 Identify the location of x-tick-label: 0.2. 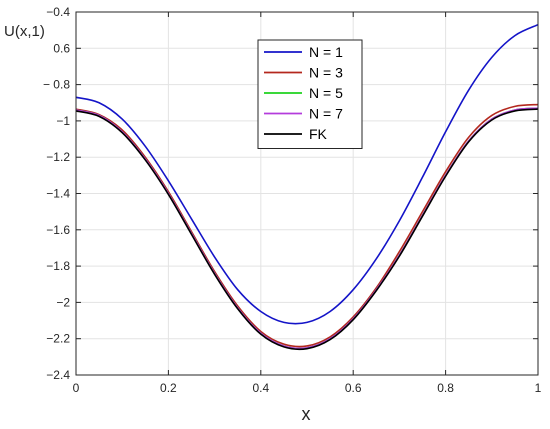
(168, 388).